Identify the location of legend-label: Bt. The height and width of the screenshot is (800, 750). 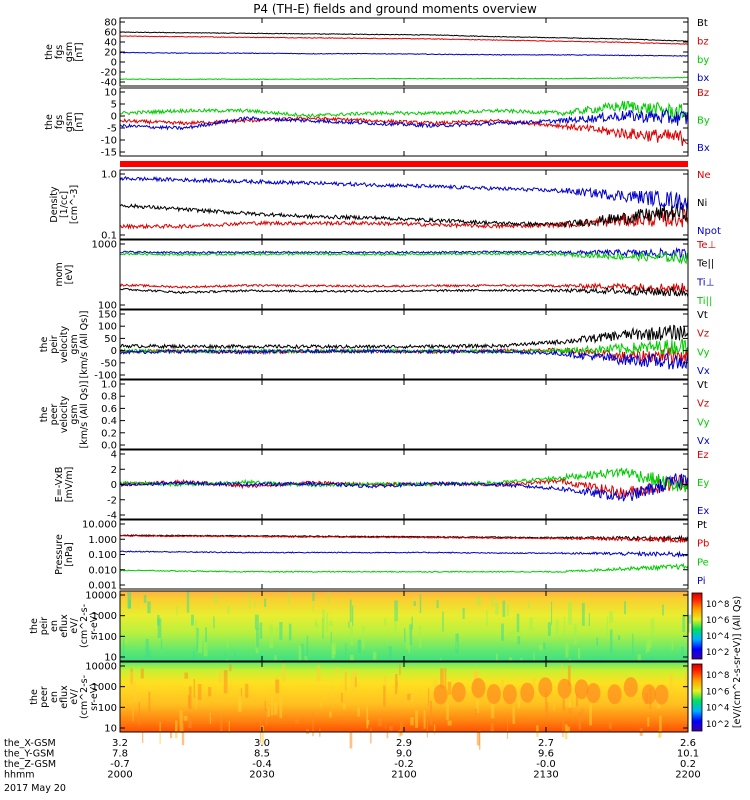
(702, 23).